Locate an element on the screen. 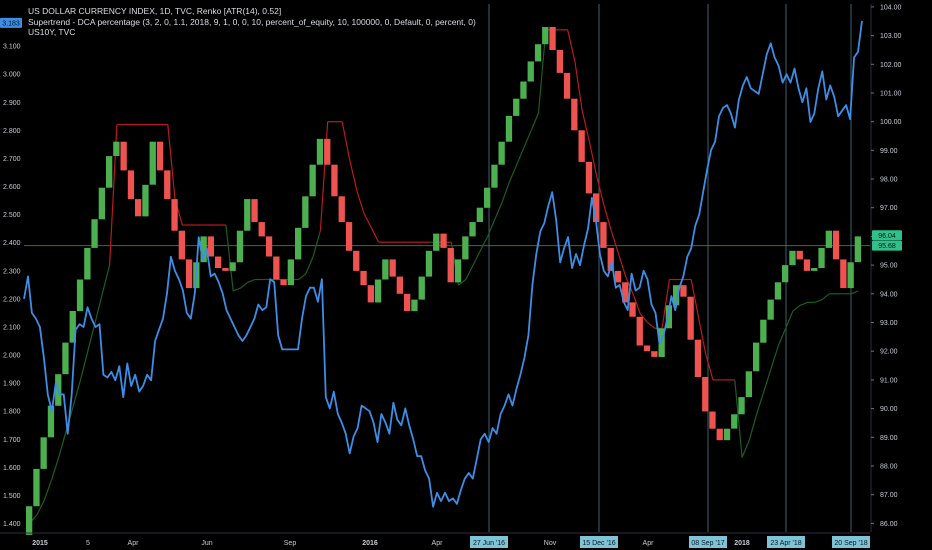 The height and width of the screenshot is (550, 932). dxy-price-label-bg is located at coordinates (887, 235).